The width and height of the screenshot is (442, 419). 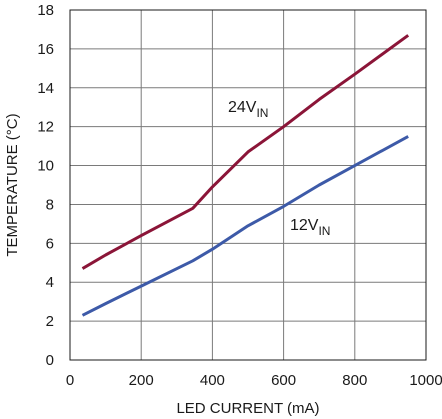 What do you see at coordinates (425, 380) in the screenshot?
I see `x-tick-label: 1000` at bounding box center [425, 380].